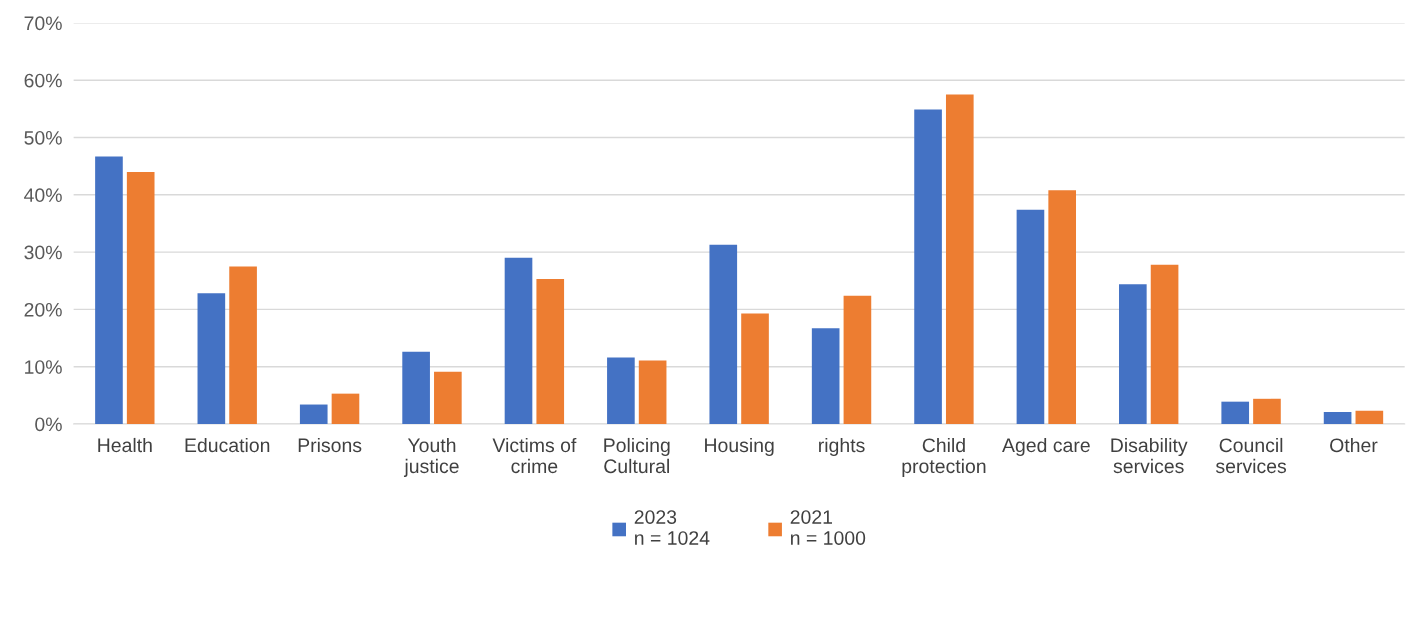 This screenshot has width=1416, height=619. I want to click on y-tick-label: 10%, so click(43, 367).